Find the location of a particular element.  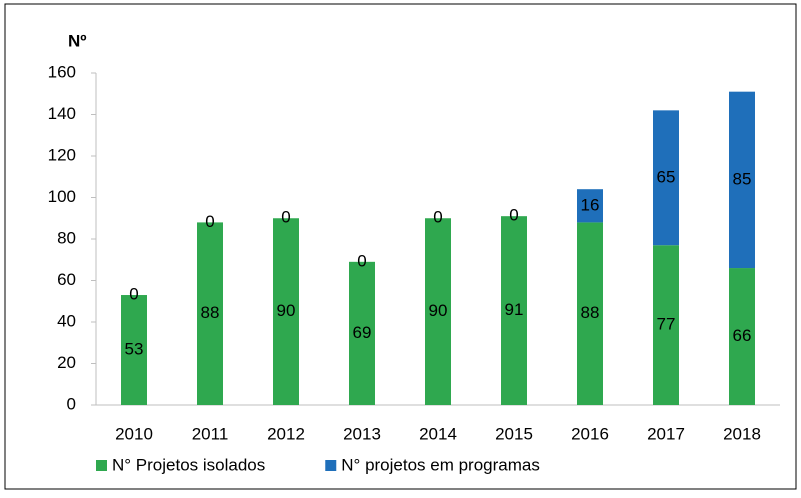

data-label: 91 is located at coordinates (514, 309).